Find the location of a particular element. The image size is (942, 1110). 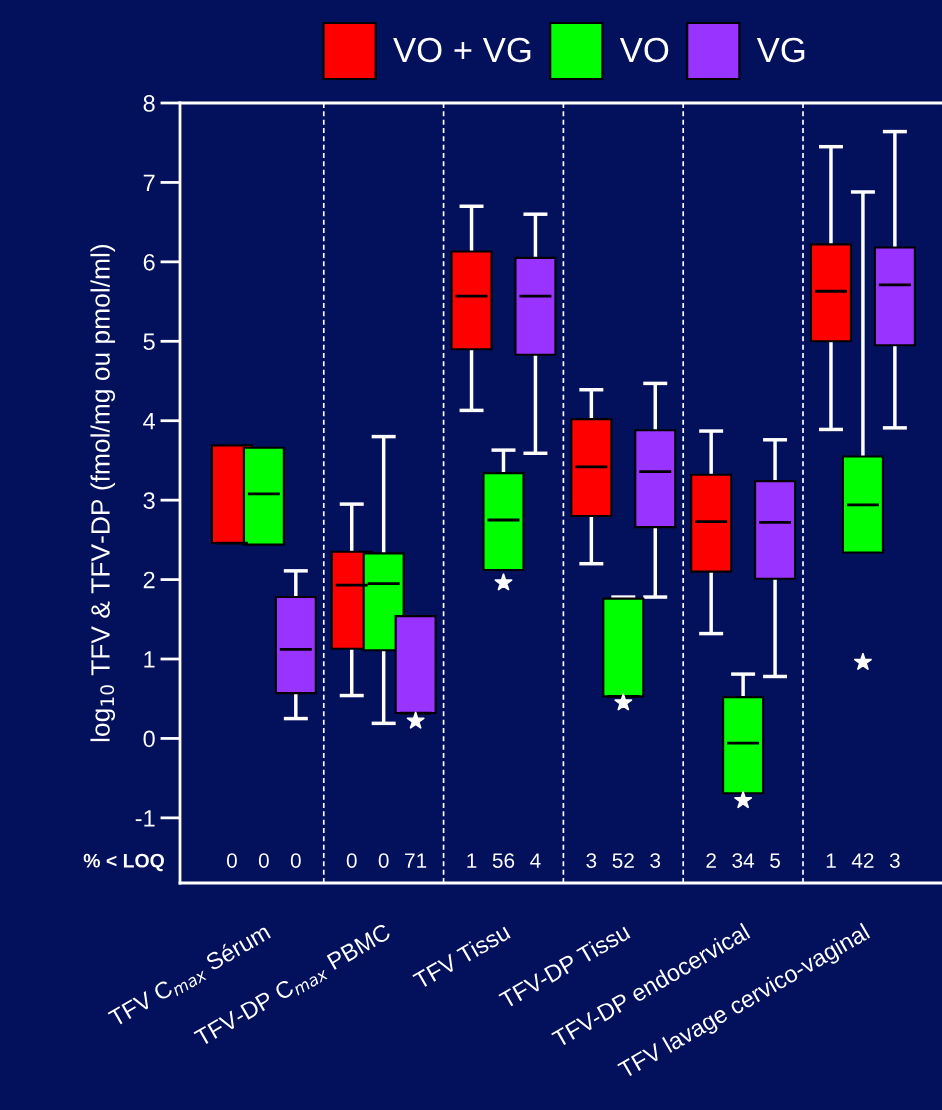

y-tick-label: -1 is located at coordinates (145, 818).